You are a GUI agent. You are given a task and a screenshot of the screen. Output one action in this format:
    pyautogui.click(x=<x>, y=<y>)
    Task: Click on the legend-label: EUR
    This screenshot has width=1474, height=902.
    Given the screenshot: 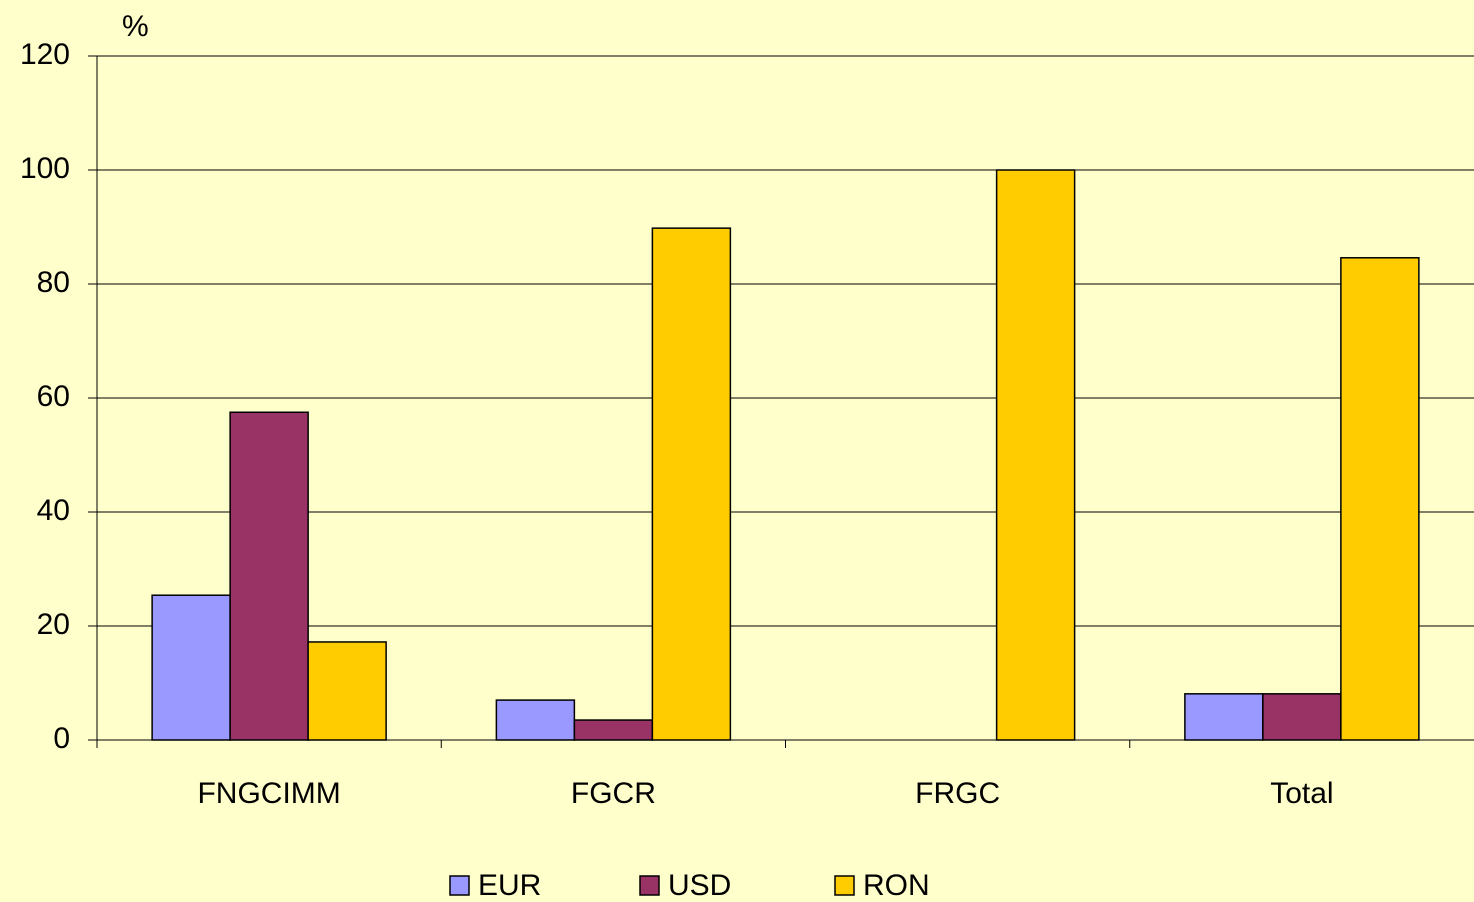 What is the action you would take?
    pyautogui.click(x=509, y=885)
    